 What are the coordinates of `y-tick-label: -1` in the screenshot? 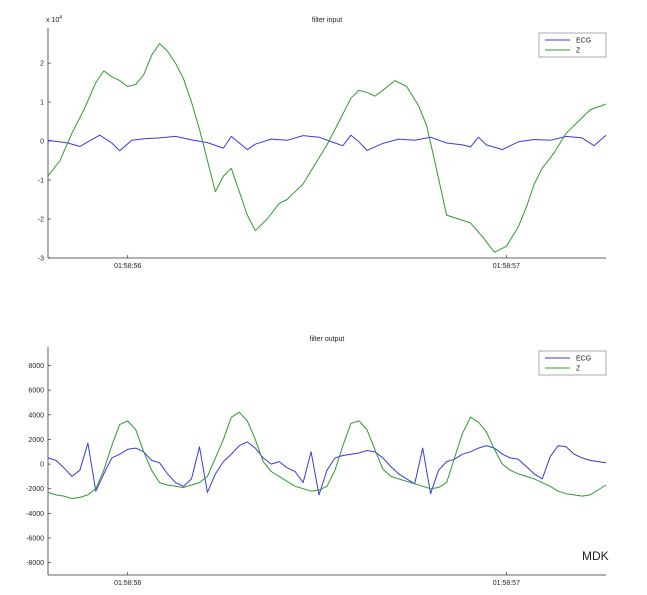 It's located at (41, 181).